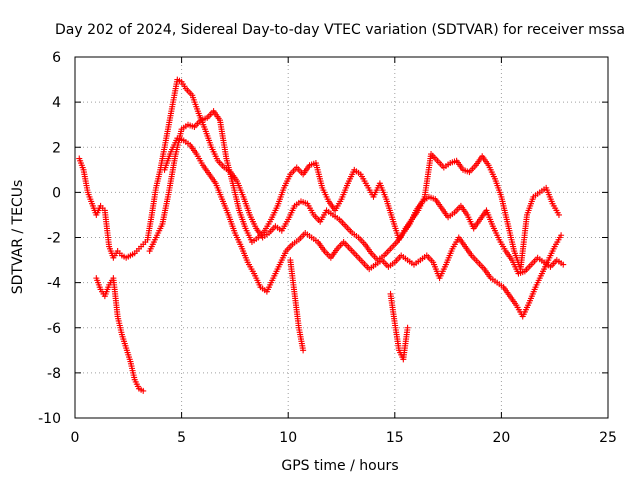 The image size is (640, 480). What do you see at coordinates (54, 284) in the screenshot?
I see `y-tick-label: -4` at bounding box center [54, 284].